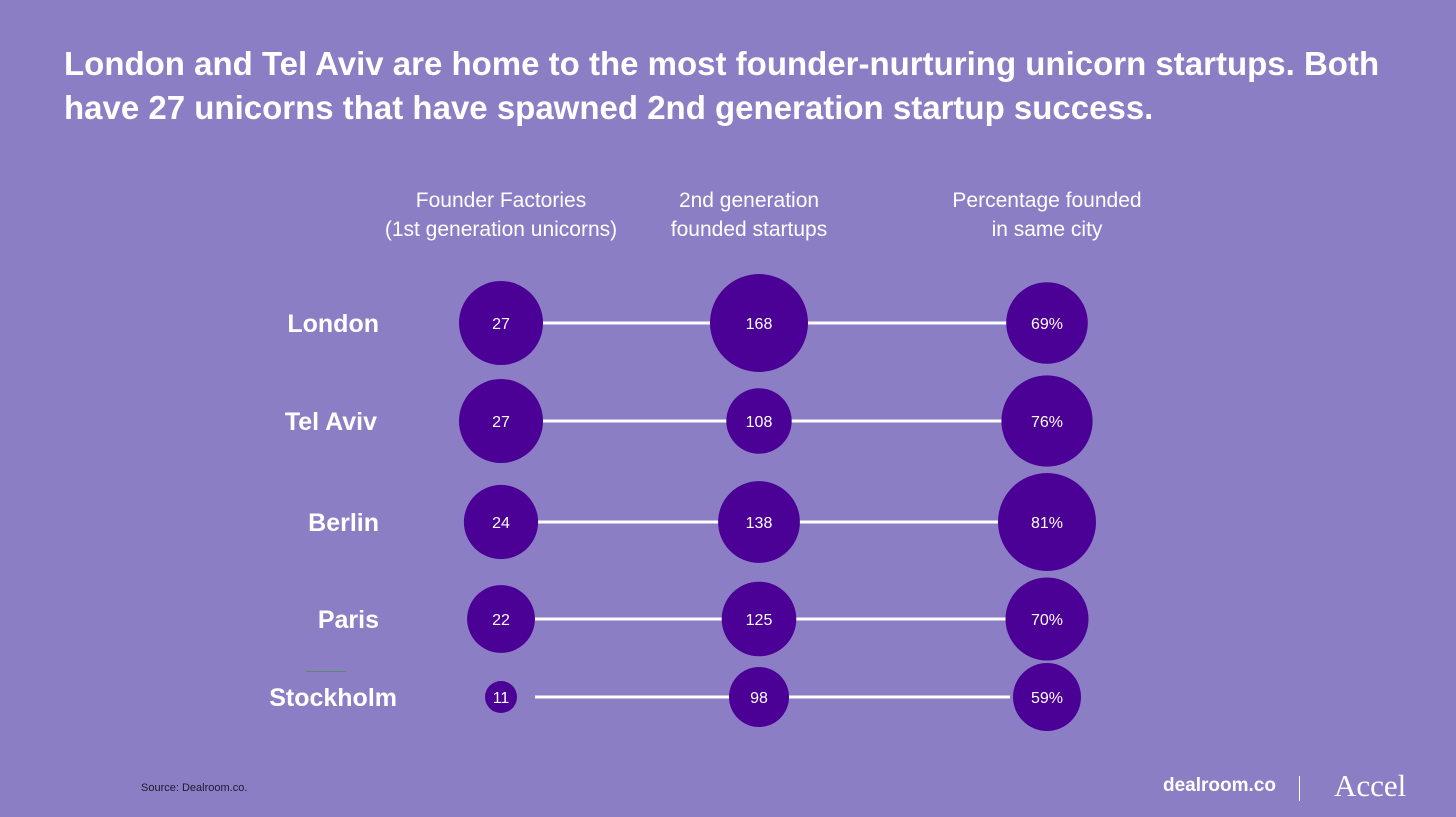  What do you see at coordinates (326, 671) in the screenshot?
I see `decorative-mark` at bounding box center [326, 671].